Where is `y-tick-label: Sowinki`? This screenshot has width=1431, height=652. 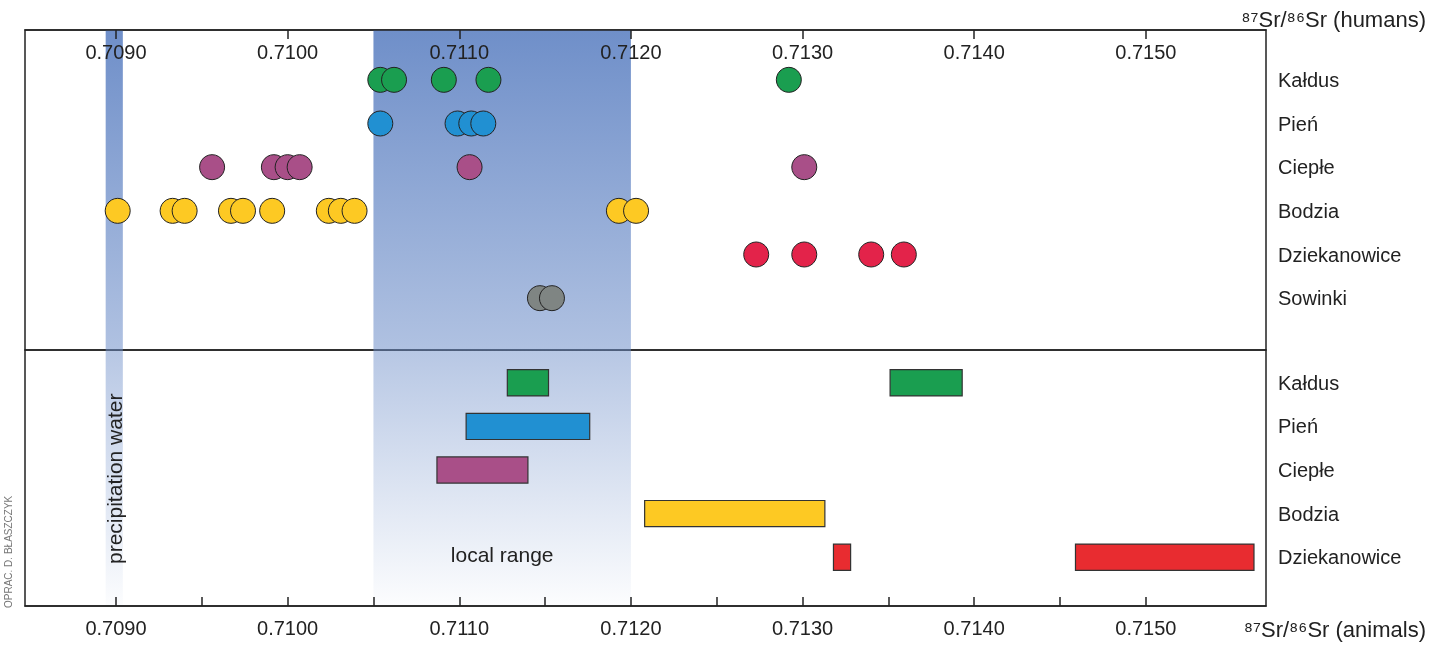
y-tick-label: Sowinki is located at coordinates (1312, 298).